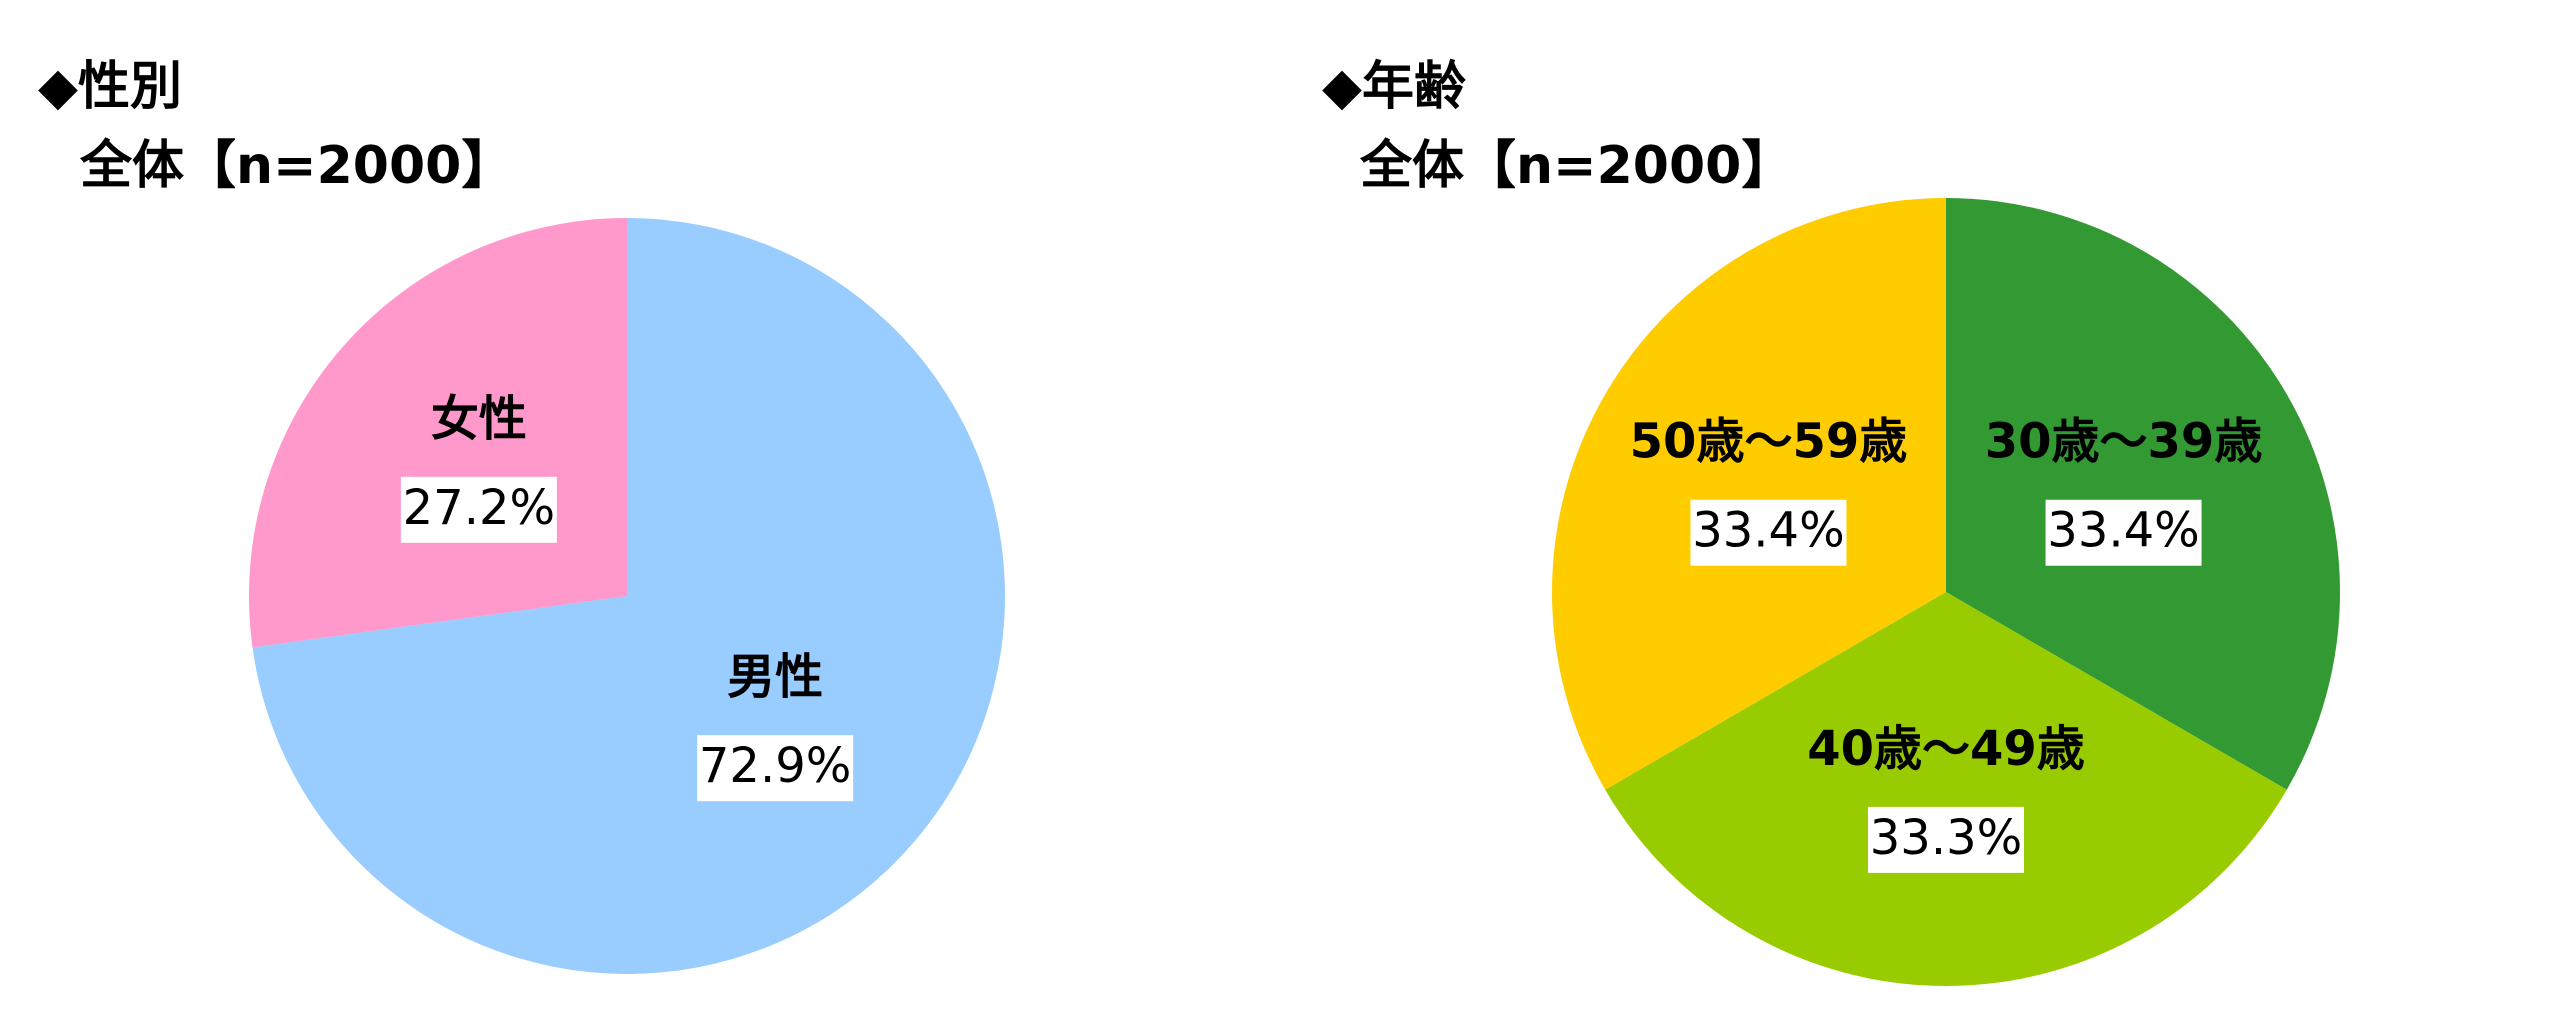  I want to click on value-label: 27.2%, so click(479, 508).